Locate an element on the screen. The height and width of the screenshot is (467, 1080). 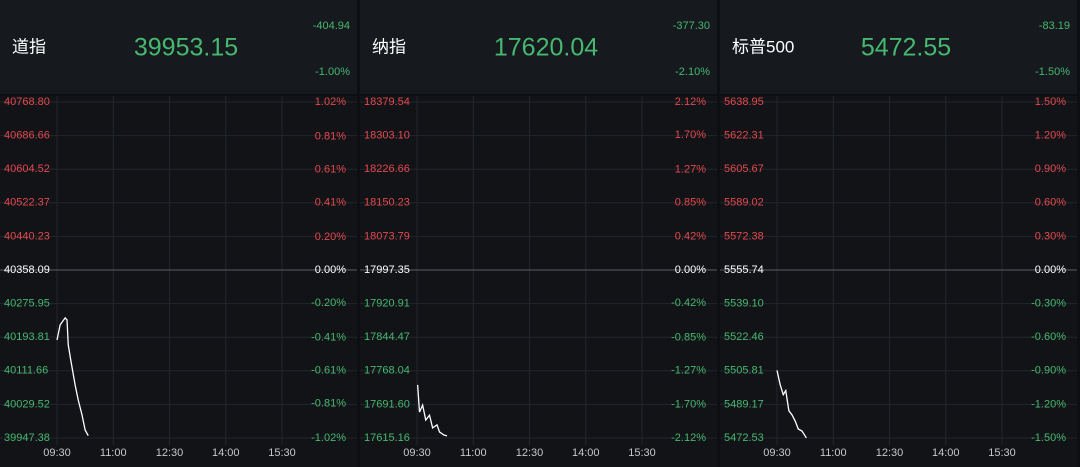
y-tick-label: 17768.04 is located at coordinates (387, 371).